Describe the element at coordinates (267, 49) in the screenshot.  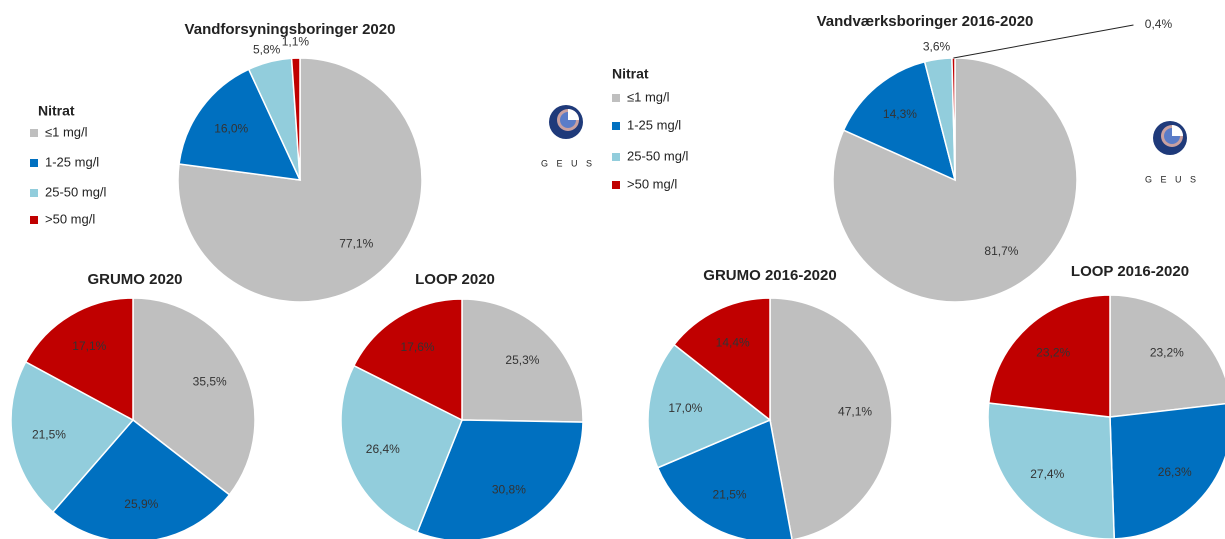
I see `data-label: 5,8%` at that location.